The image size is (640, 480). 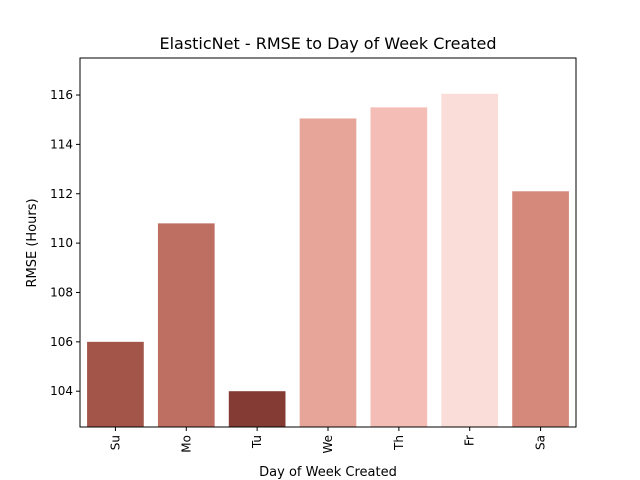 I want to click on y-tick-label: 112, so click(x=61, y=194).